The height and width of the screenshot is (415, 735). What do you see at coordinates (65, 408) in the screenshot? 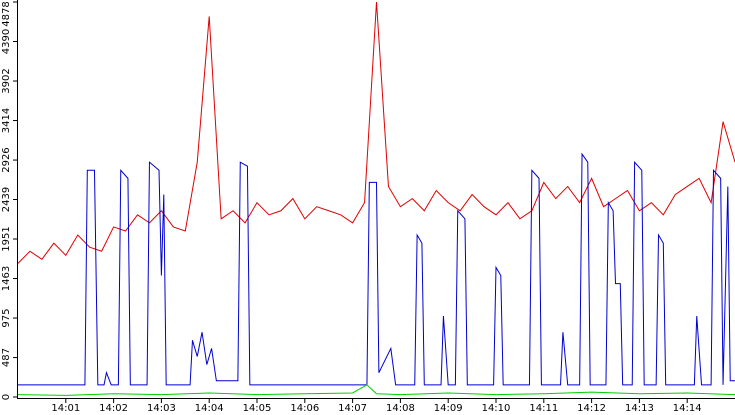
I see `x-tick-label: 14:01` at bounding box center [65, 408].